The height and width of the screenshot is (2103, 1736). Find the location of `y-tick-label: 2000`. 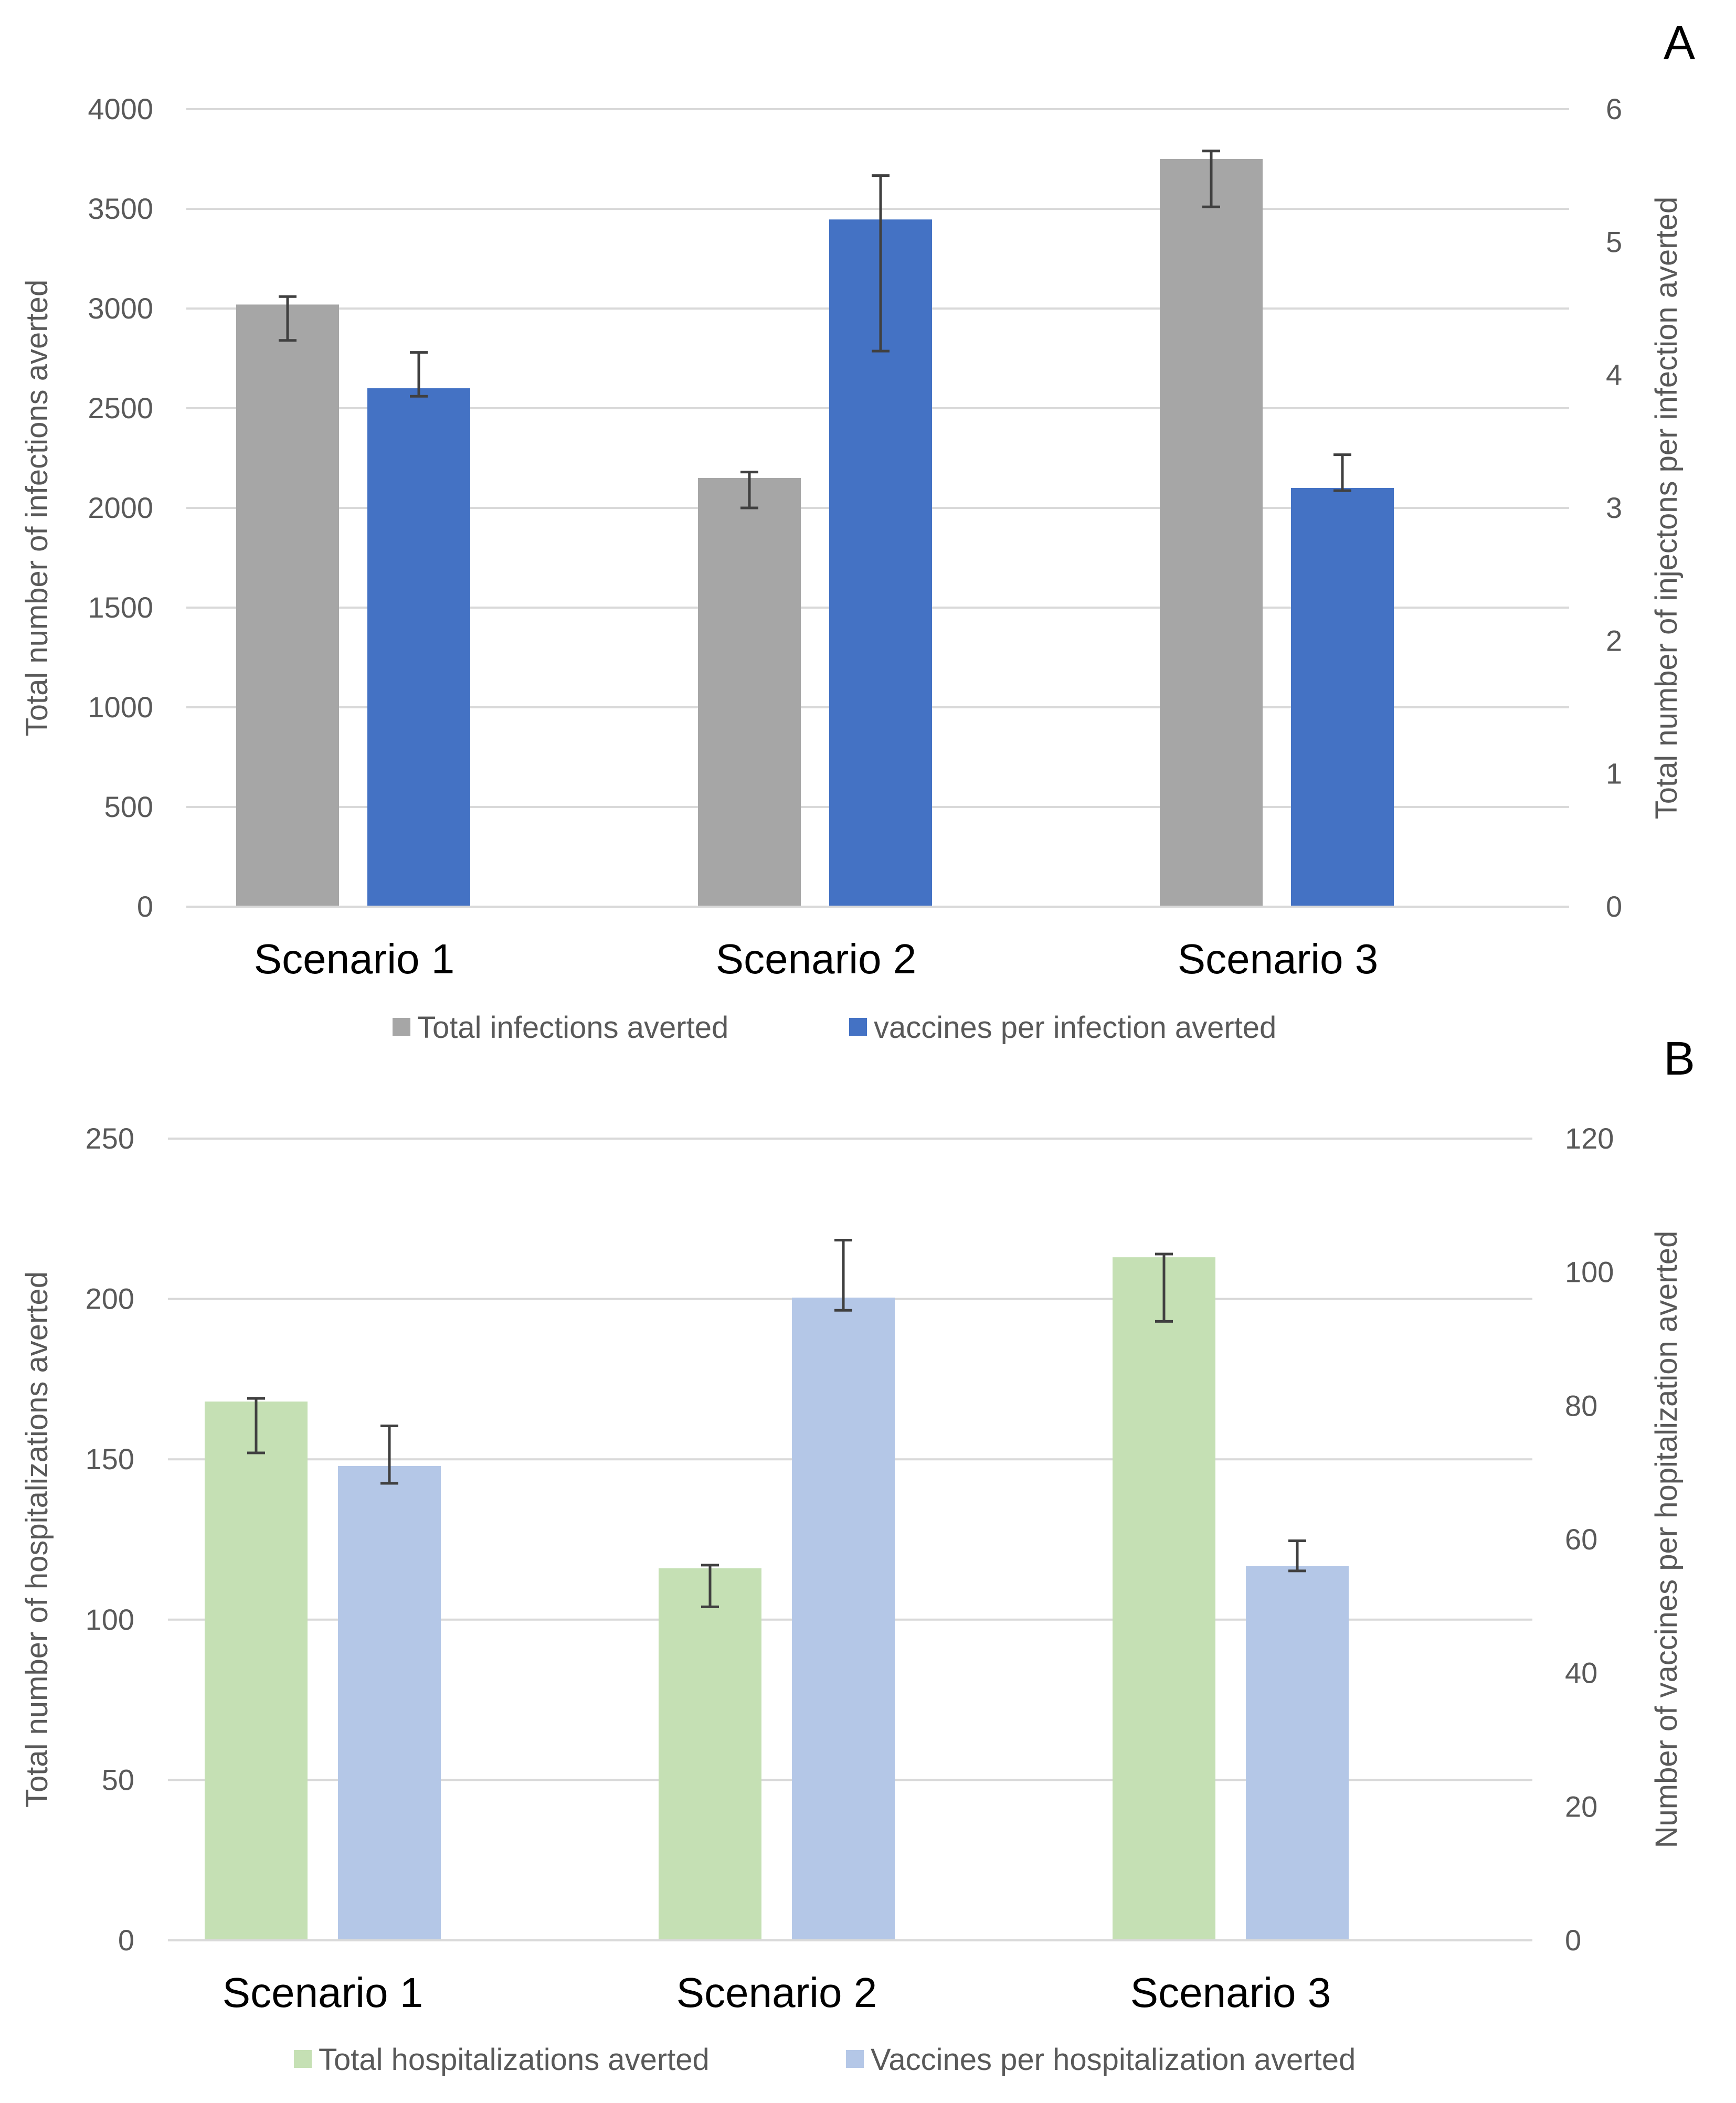

y-tick-label: 2000 is located at coordinates (120, 507).